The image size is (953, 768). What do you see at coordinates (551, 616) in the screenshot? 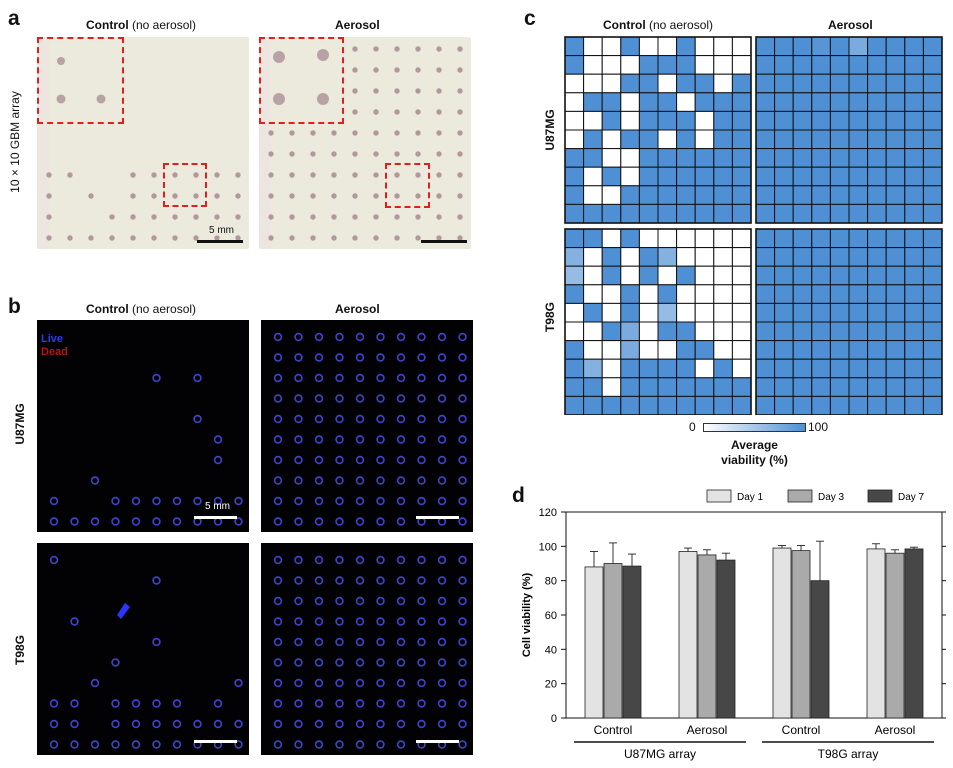
I see `y-tick-label: 60` at bounding box center [551, 616].